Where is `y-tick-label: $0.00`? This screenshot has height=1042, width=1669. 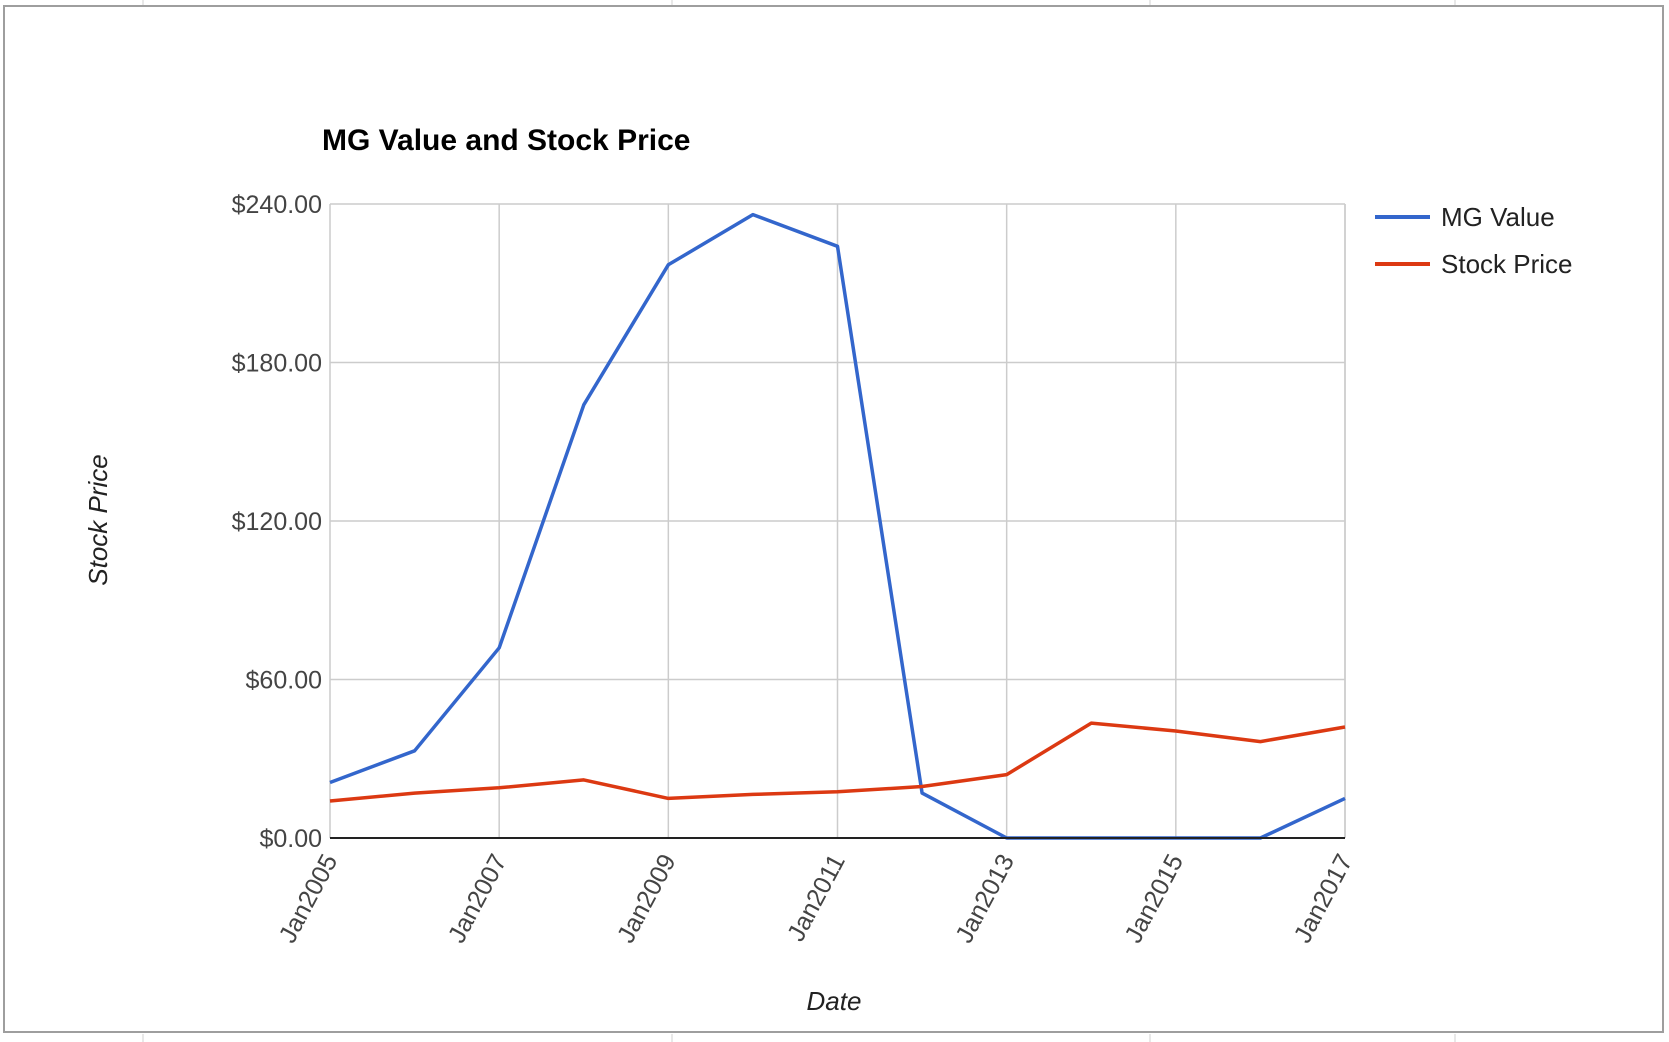
y-tick-label: $0.00 is located at coordinates (290, 839).